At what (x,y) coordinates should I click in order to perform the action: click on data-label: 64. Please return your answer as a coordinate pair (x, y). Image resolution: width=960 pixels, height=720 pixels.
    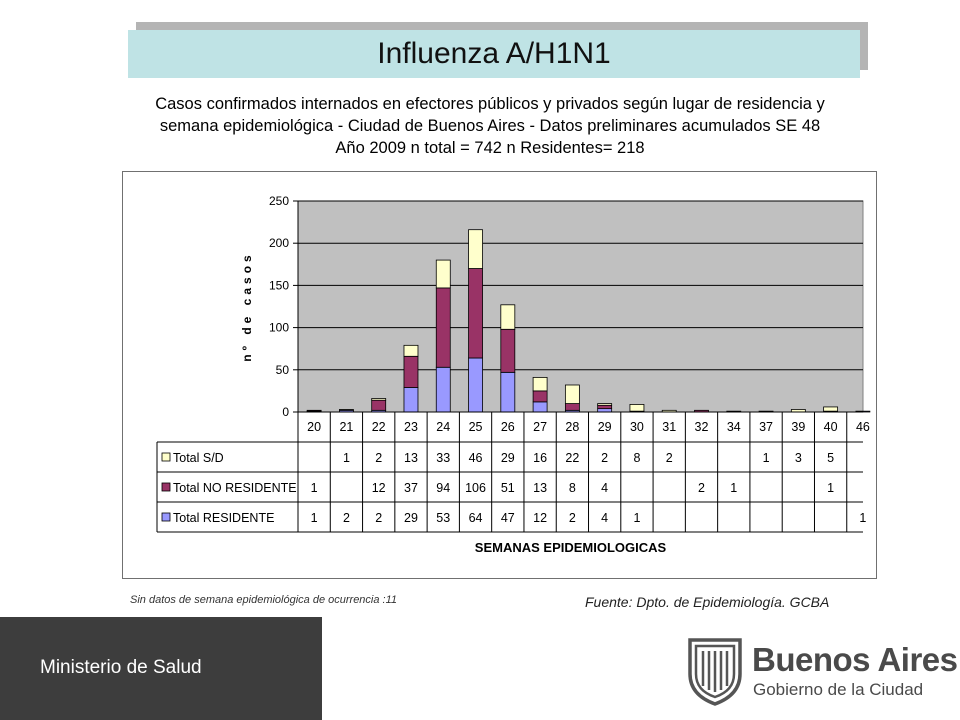
    Looking at the image, I should click on (476, 518).